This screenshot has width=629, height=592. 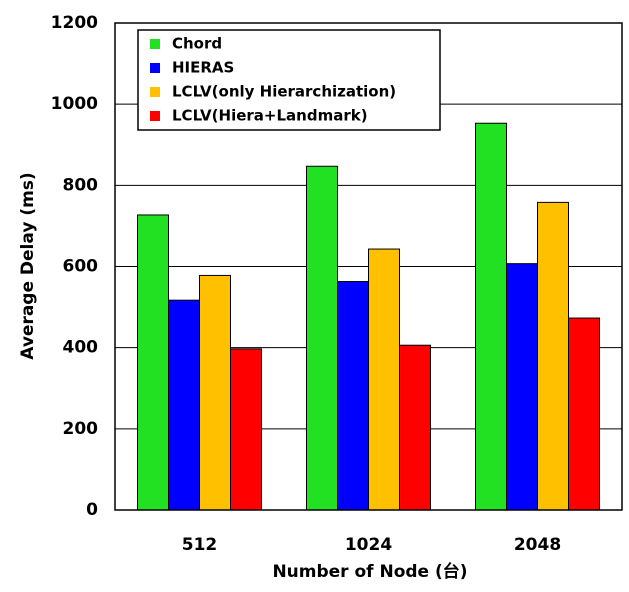 What do you see at coordinates (289, 80) in the screenshot?
I see `legend-box` at bounding box center [289, 80].